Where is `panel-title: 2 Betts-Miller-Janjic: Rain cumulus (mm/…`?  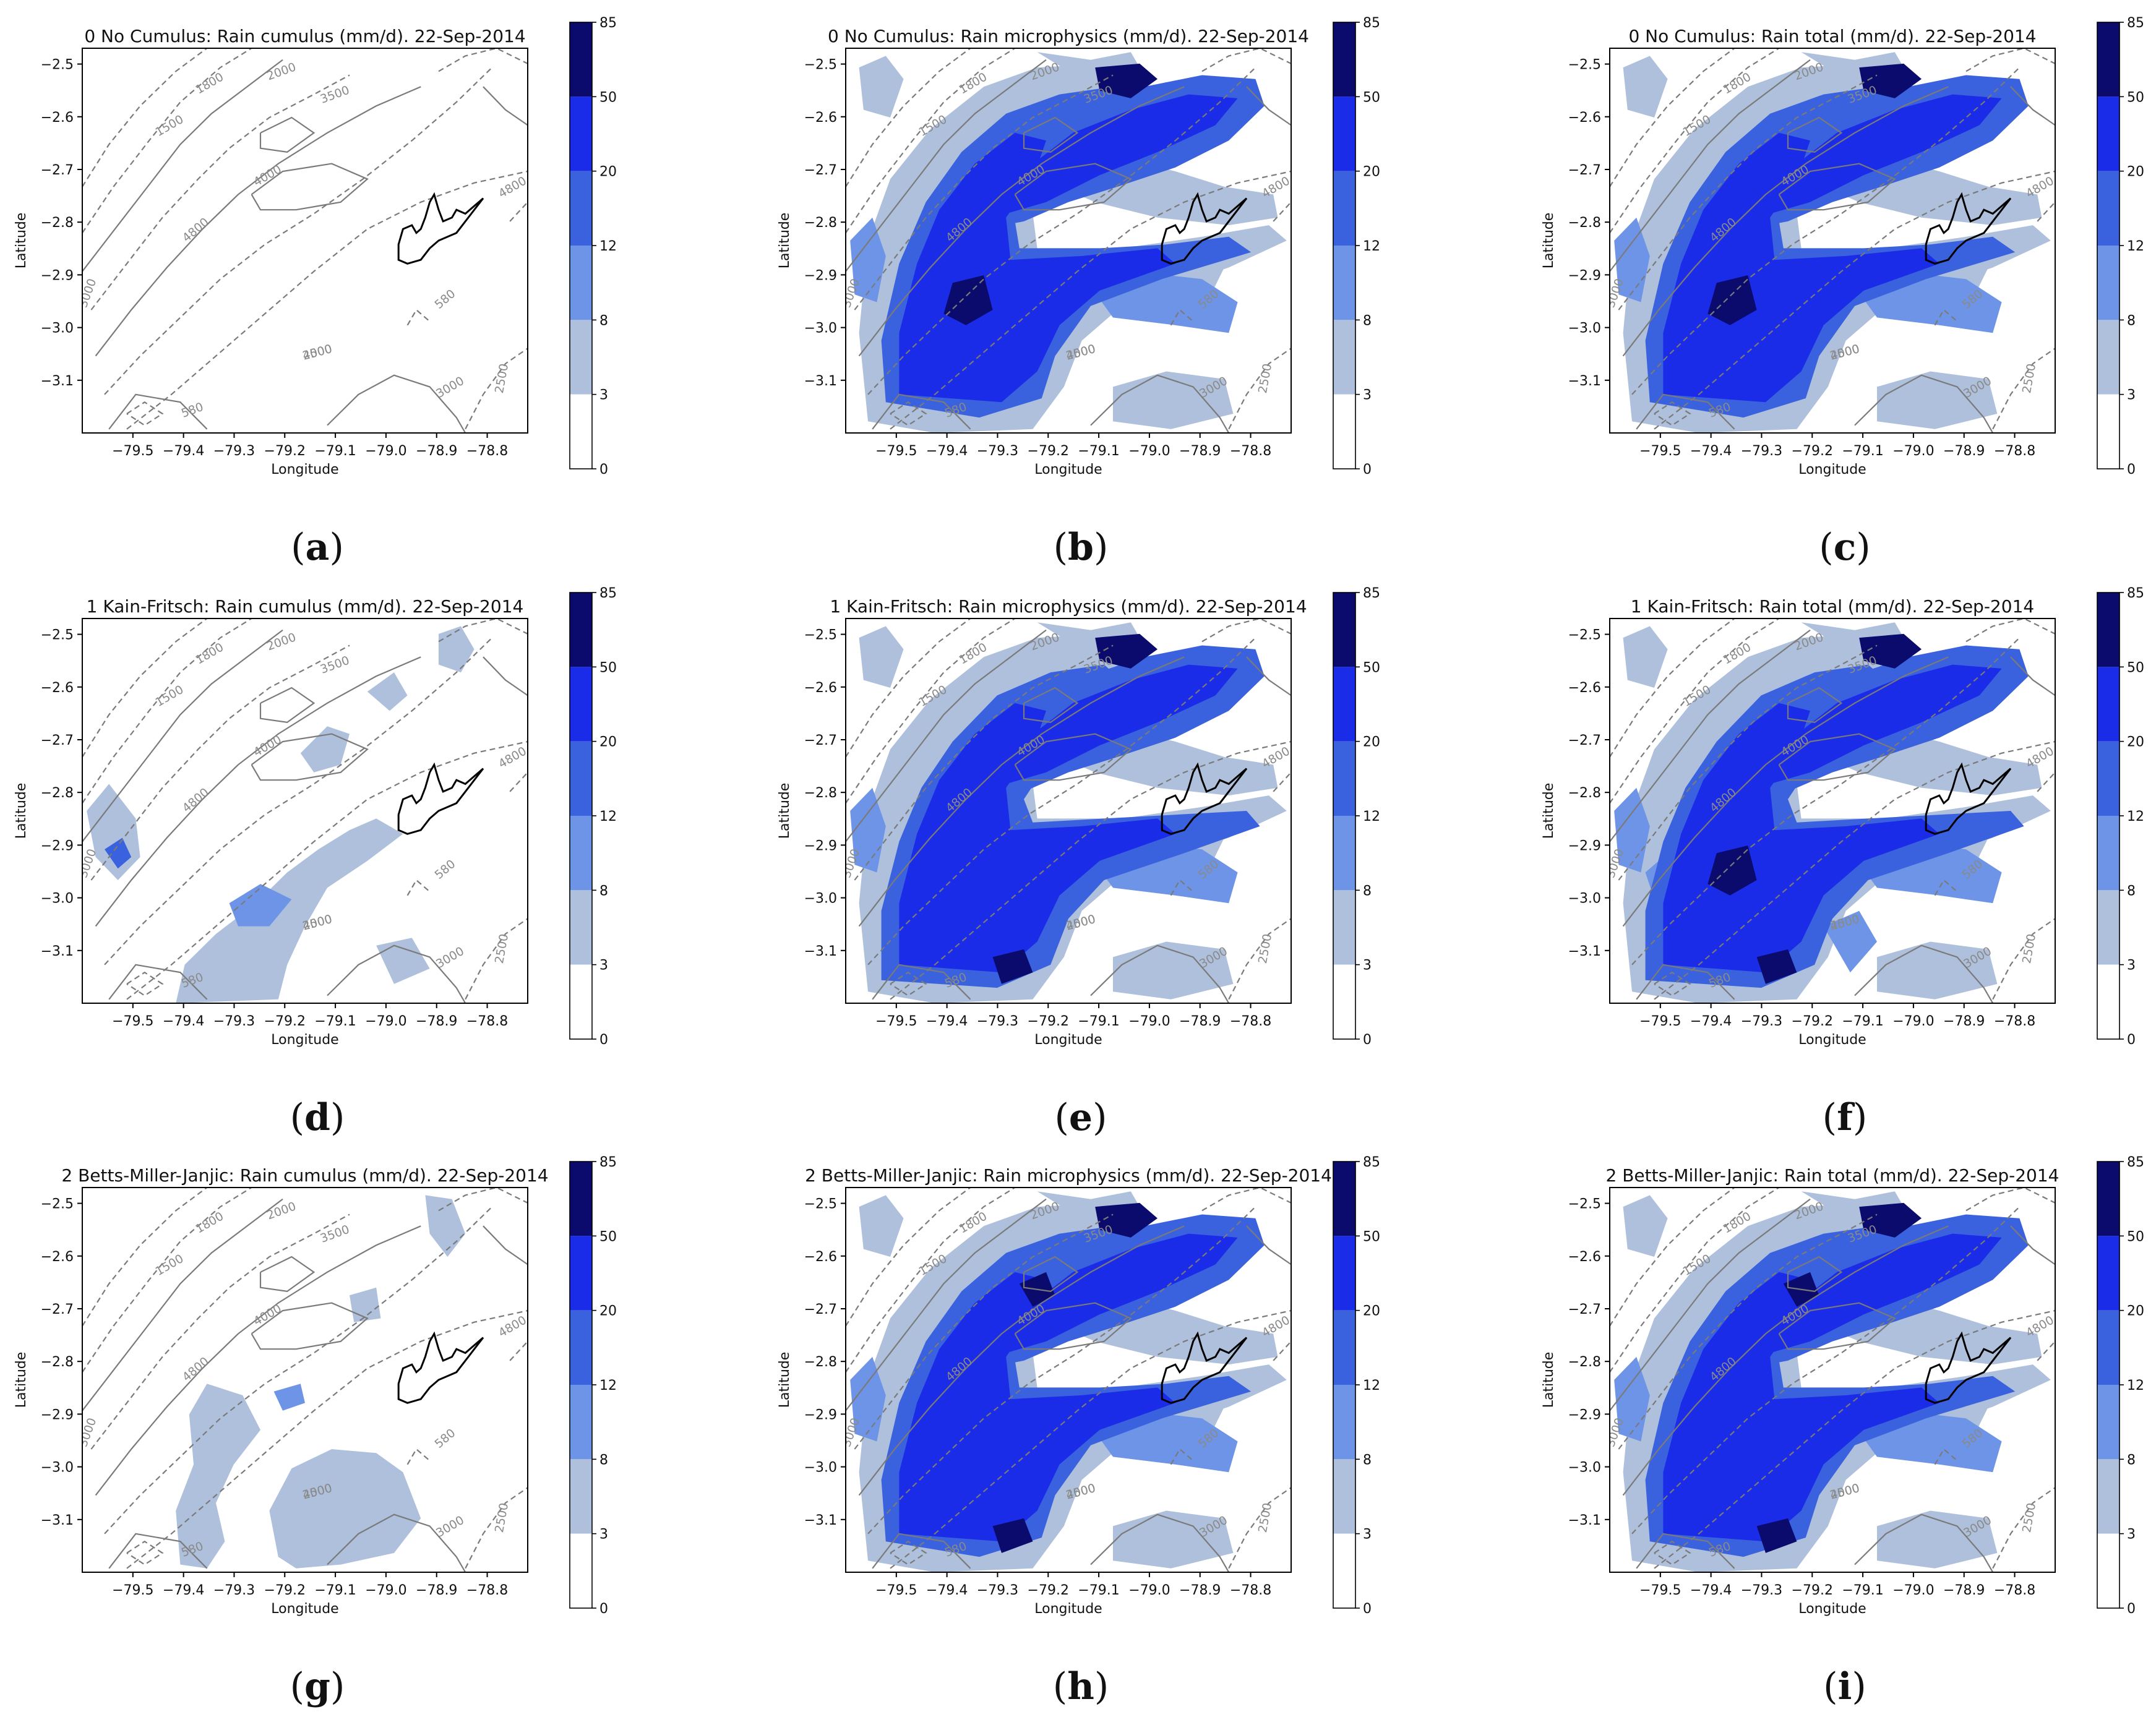 panel-title: 2 Betts-Miller-Janjic: Rain cumulus (mm/… is located at coordinates (304, 1175).